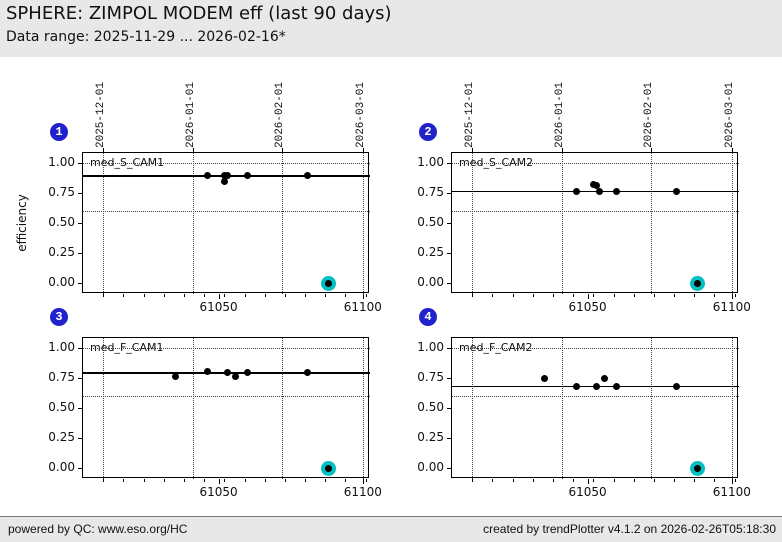 This screenshot has height=542, width=782. Describe the element at coordinates (428, 317) in the screenshot. I see `subplot-number-badge: 4` at that location.